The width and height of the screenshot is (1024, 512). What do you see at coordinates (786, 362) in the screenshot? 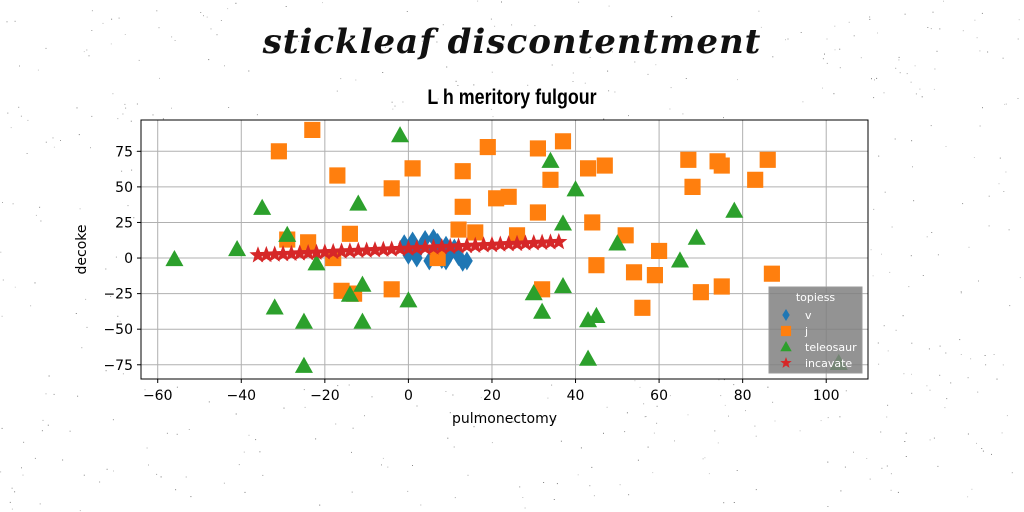
I see `legend-marker-incavate` at bounding box center [786, 362].